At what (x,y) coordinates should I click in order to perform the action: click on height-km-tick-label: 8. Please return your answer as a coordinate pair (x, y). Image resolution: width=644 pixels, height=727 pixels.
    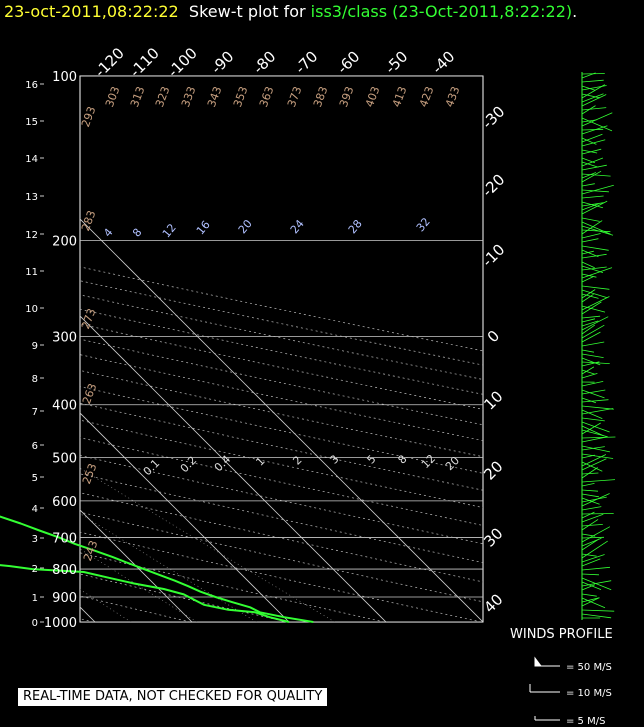
    Looking at the image, I should click on (35, 379).